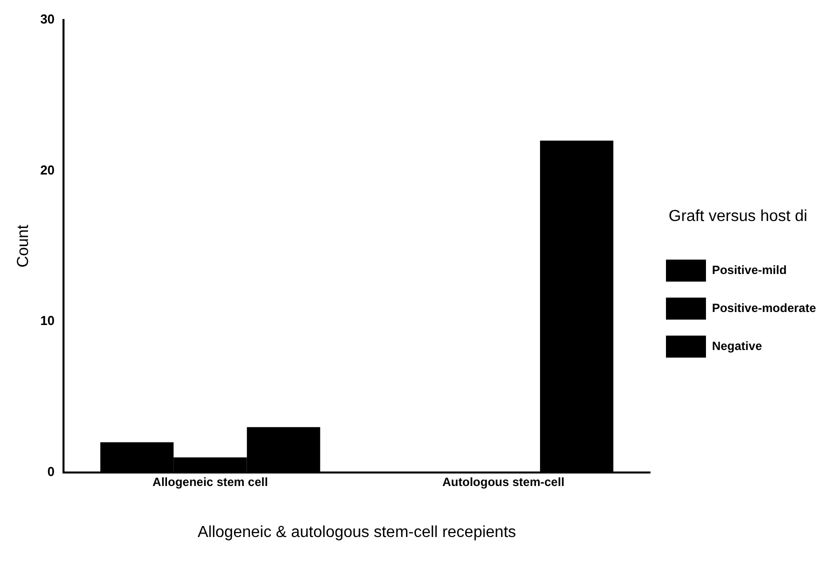 The height and width of the screenshot is (566, 836). What do you see at coordinates (738, 216) in the screenshot?
I see `legend-title: Graft versus host di` at bounding box center [738, 216].